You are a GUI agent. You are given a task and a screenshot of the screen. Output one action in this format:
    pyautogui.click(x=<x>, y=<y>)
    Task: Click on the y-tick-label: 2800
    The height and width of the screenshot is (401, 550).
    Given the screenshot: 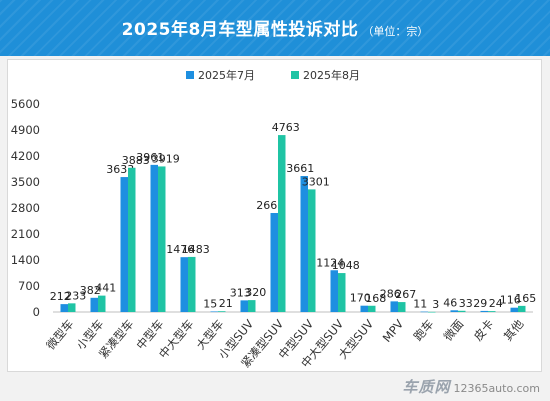 What is the action you would take?
    pyautogui.click(x=25, y=208)
    